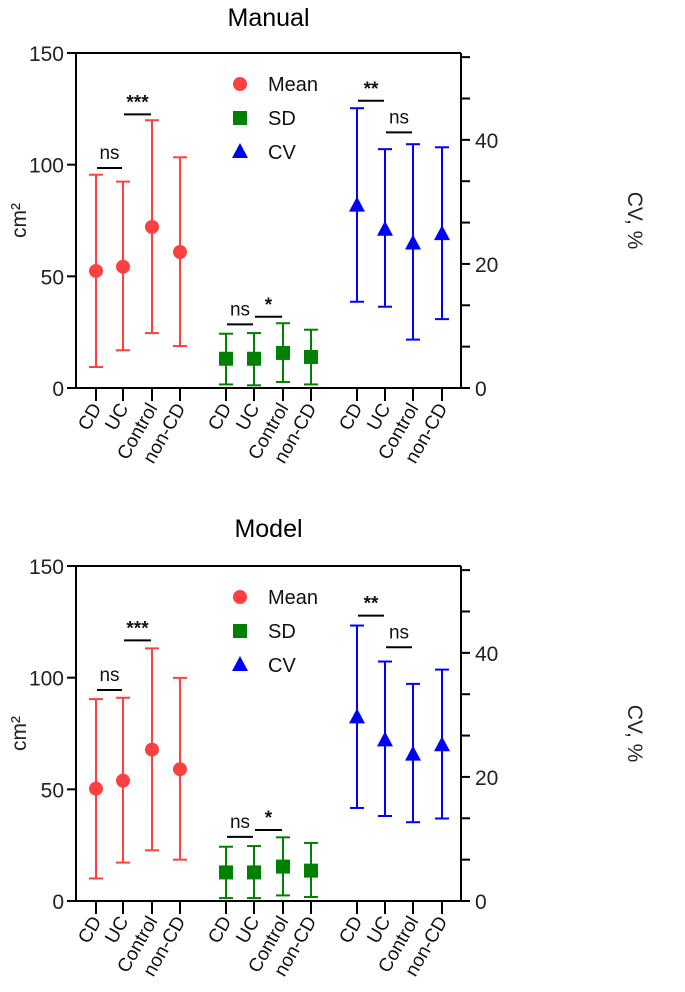 The width and height of the screenshot is (685, 992). I want to click on chart-title: Model, so click(268, 529).